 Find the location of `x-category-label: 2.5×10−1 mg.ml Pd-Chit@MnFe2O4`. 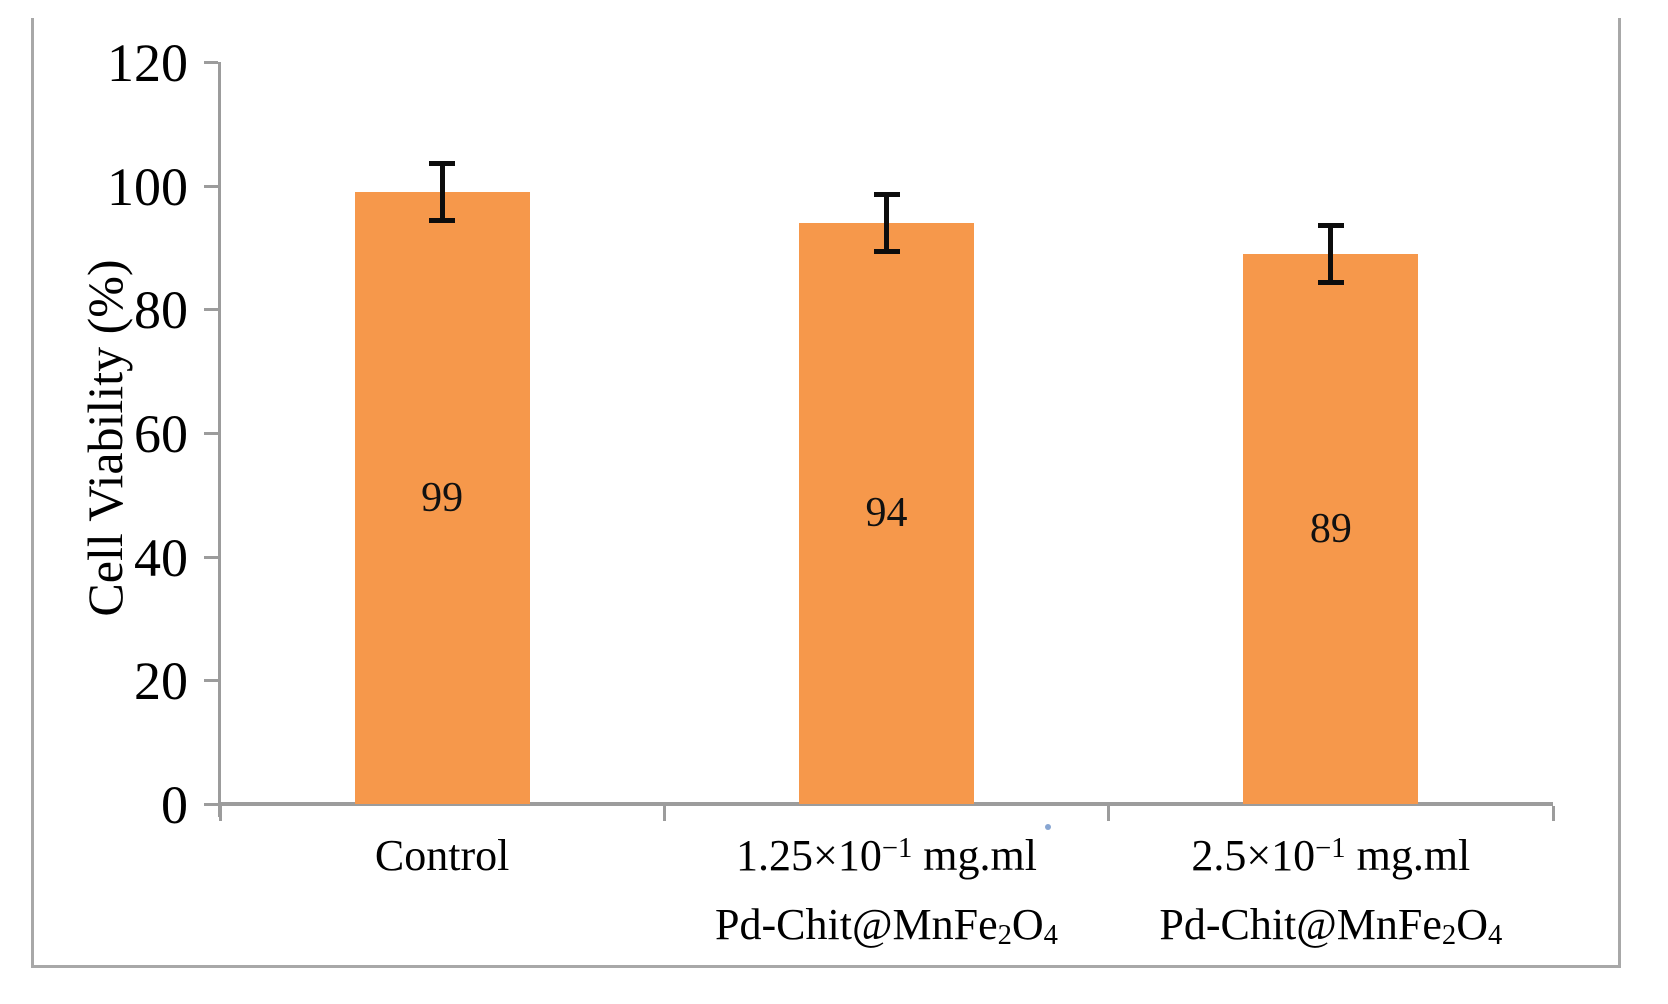

x-category-label: 2.5×10−1 mg.ml Pd-Chit@MnFe2O4 is located at coordinates (1331, 893).